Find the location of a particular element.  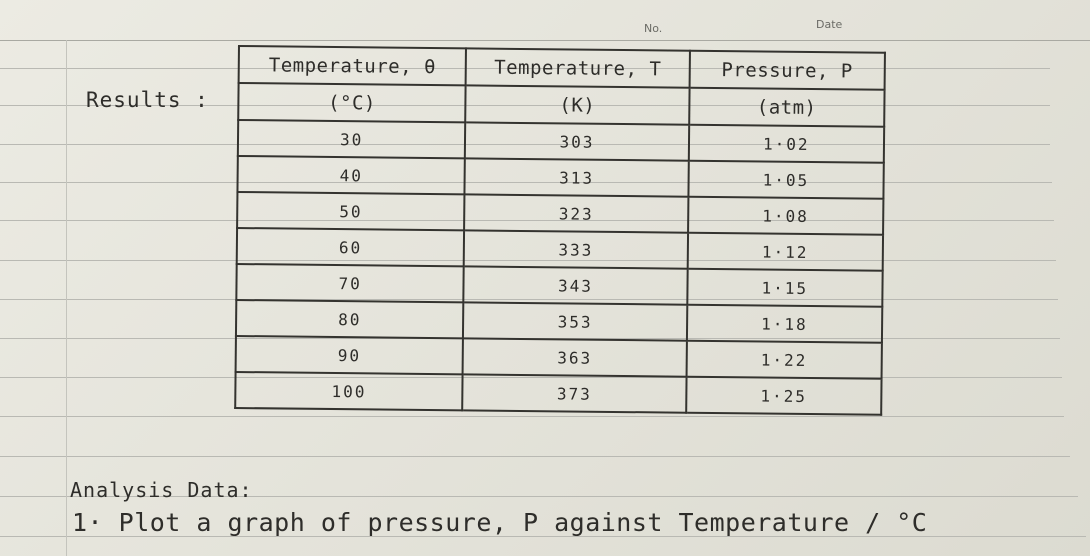

margin-line is located at coordinates (66, 298).